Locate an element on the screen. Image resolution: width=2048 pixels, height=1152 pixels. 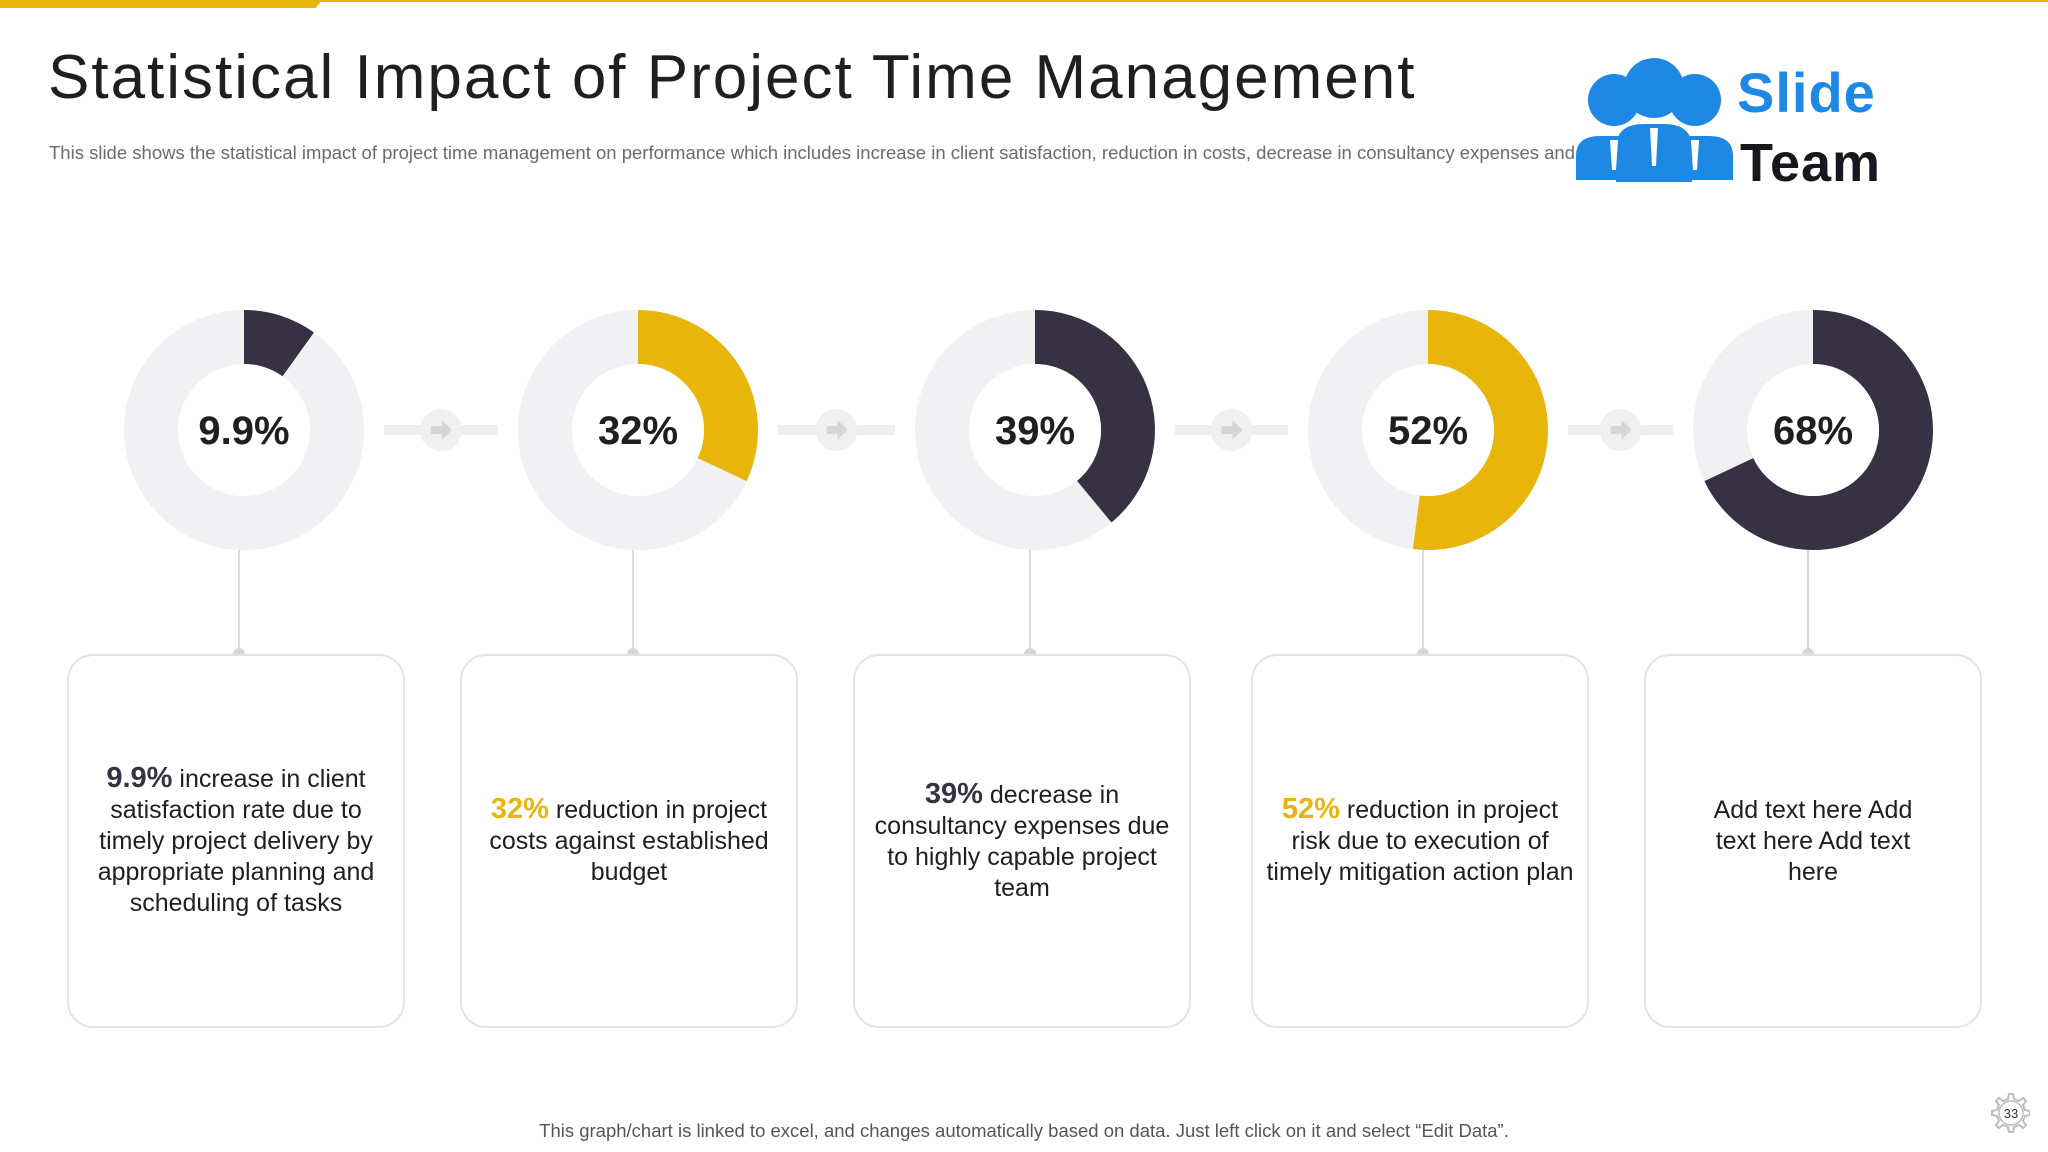
donut-label-3: 39% is located at coordinates (1035, 431).